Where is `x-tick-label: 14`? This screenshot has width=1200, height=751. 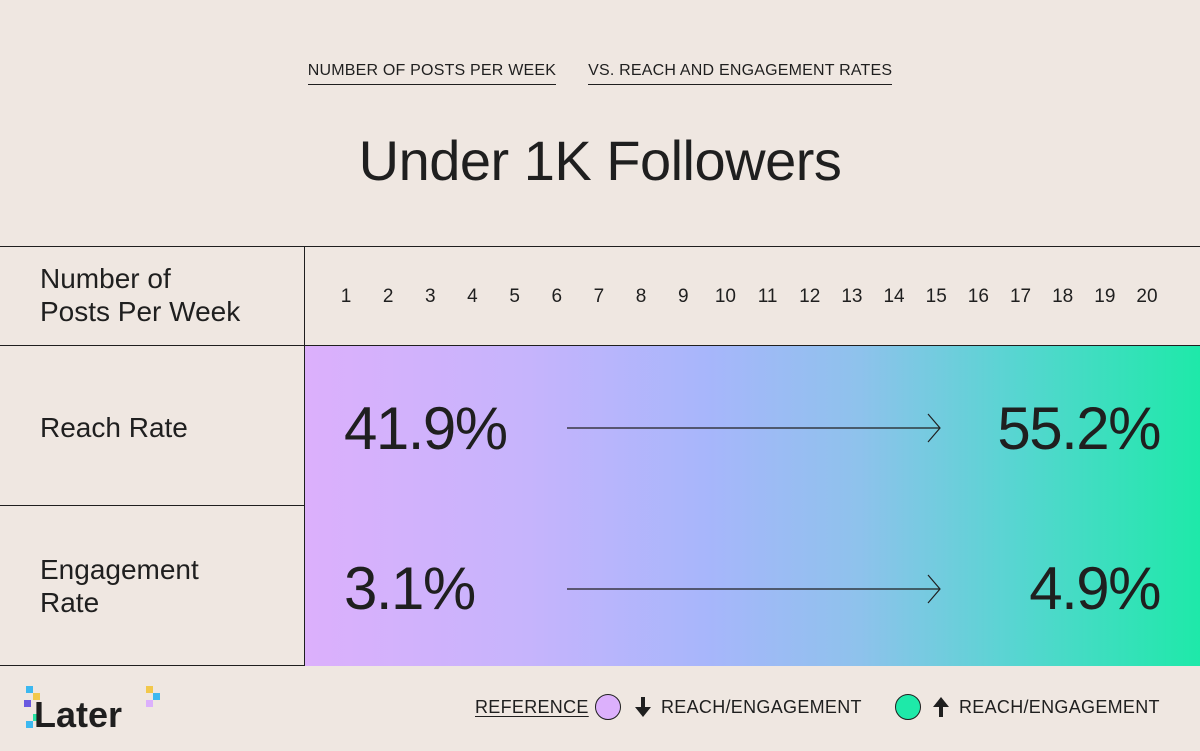
x-tick-label: 14 is located at coordinates (894, 296).